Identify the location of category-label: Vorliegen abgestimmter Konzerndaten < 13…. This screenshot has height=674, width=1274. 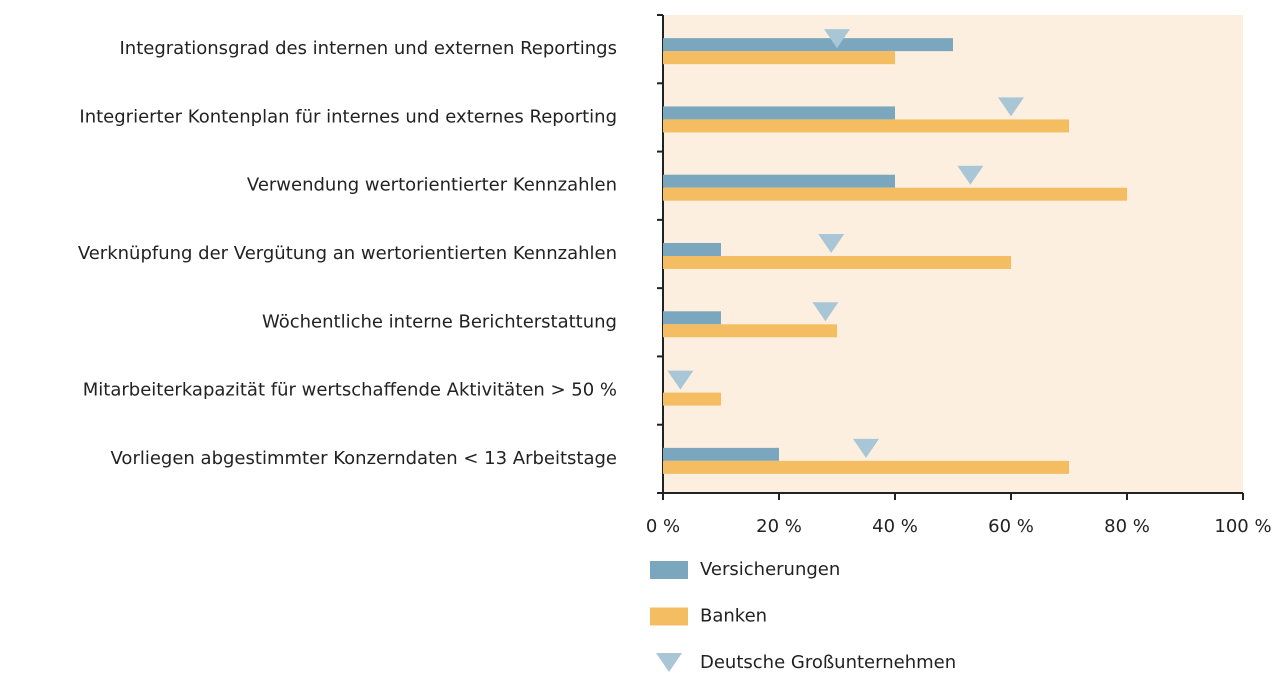
(364, 458).